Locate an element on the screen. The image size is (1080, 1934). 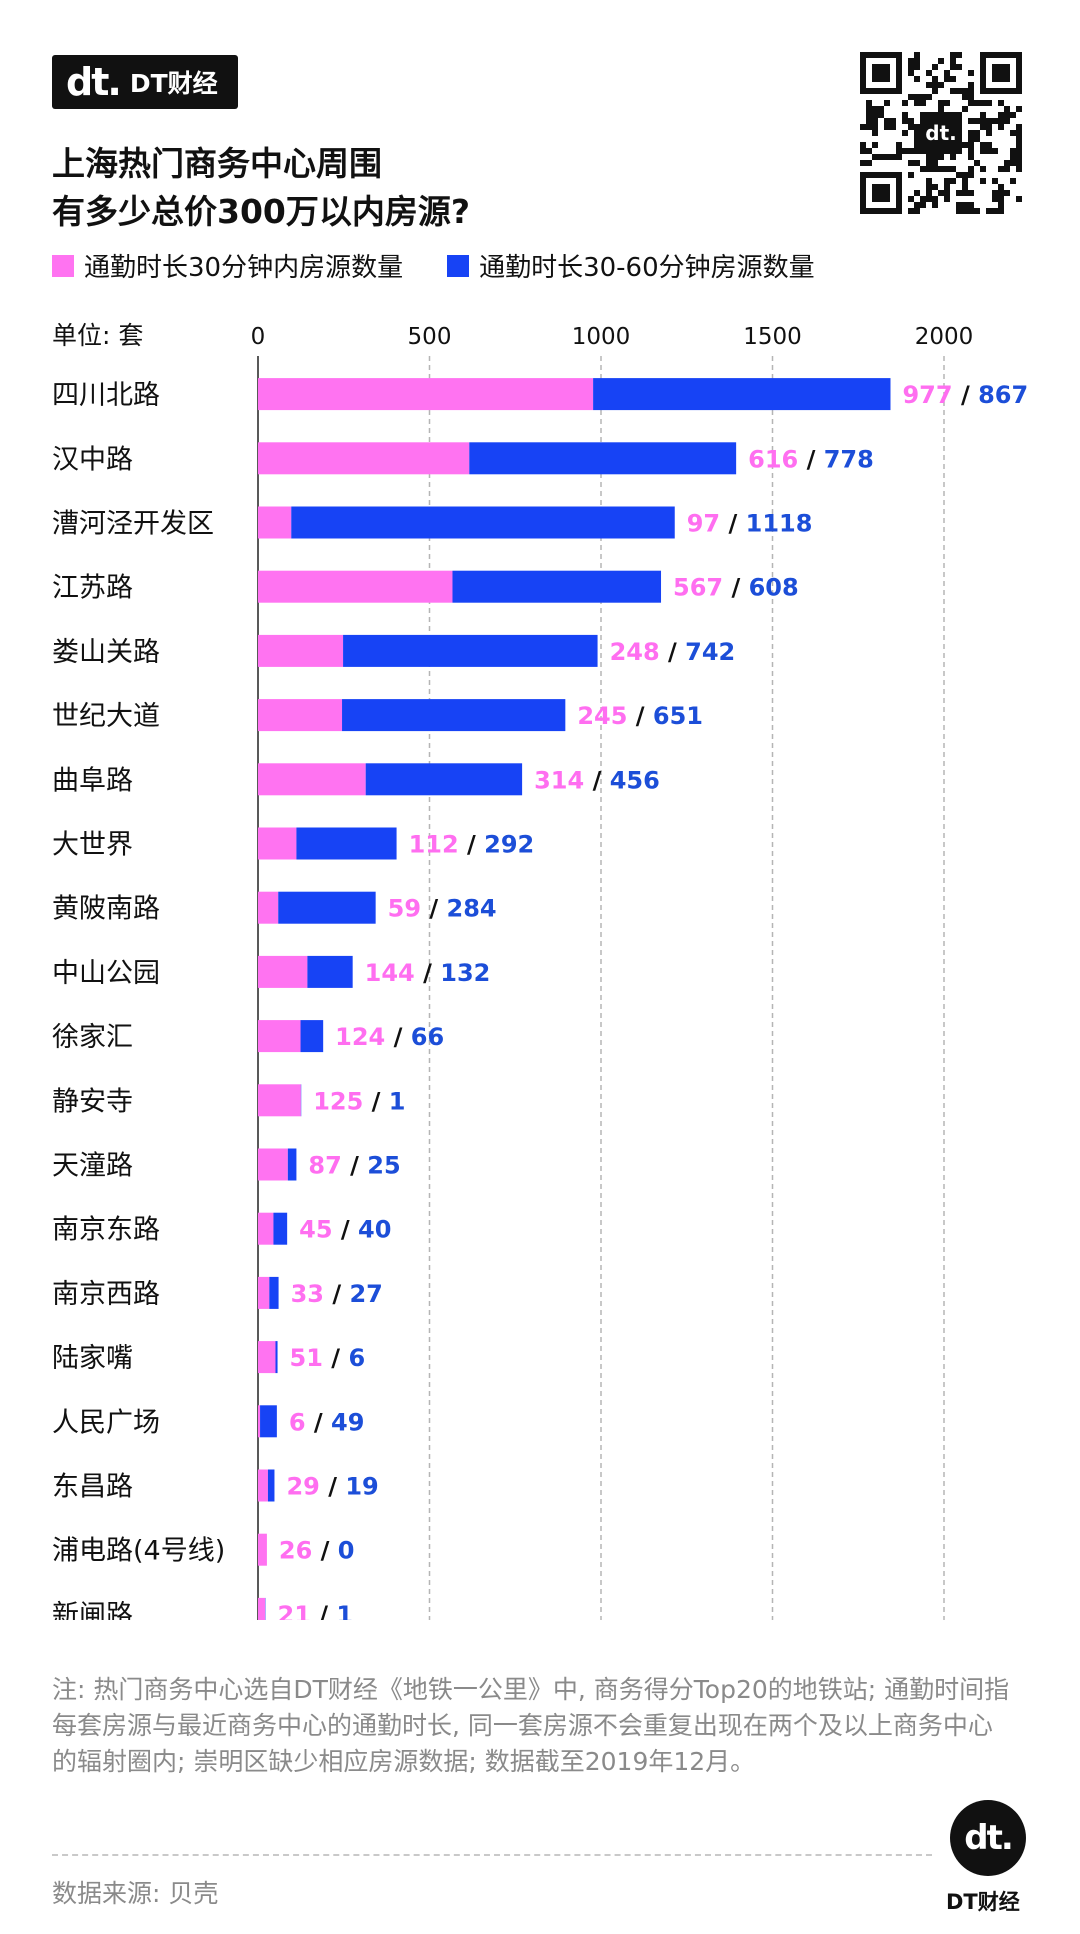
brand-name: DT财经 is located at coordinates (173, 83).